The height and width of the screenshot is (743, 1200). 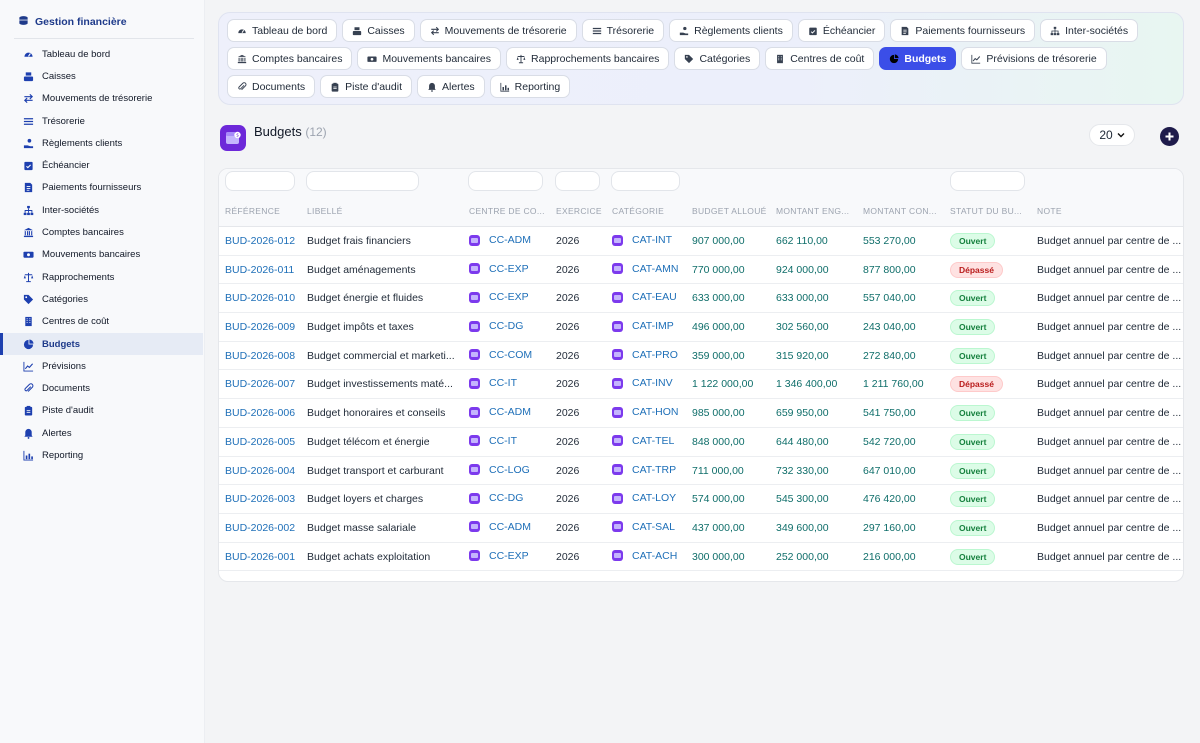 What do you see at coordinates (260, 181) in the screenshot?
I see `filter-reference-input` at bounding box center [260, 181].